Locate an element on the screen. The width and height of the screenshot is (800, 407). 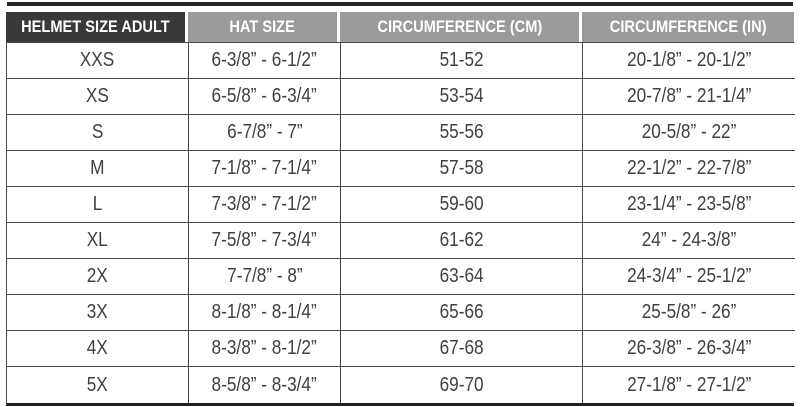
cell-circumference-in: 27-1/8” - 27-1/2” is located at coordinates (689, 385).